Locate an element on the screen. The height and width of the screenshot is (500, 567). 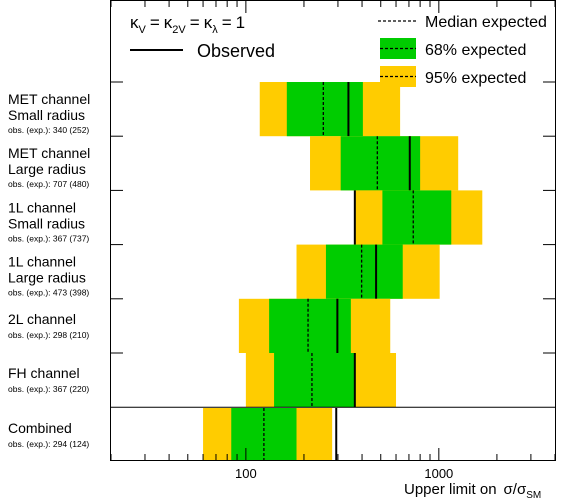
channel-obs-exp: obs. (exp.): 340 (252) is located at coordinates (48, 130).